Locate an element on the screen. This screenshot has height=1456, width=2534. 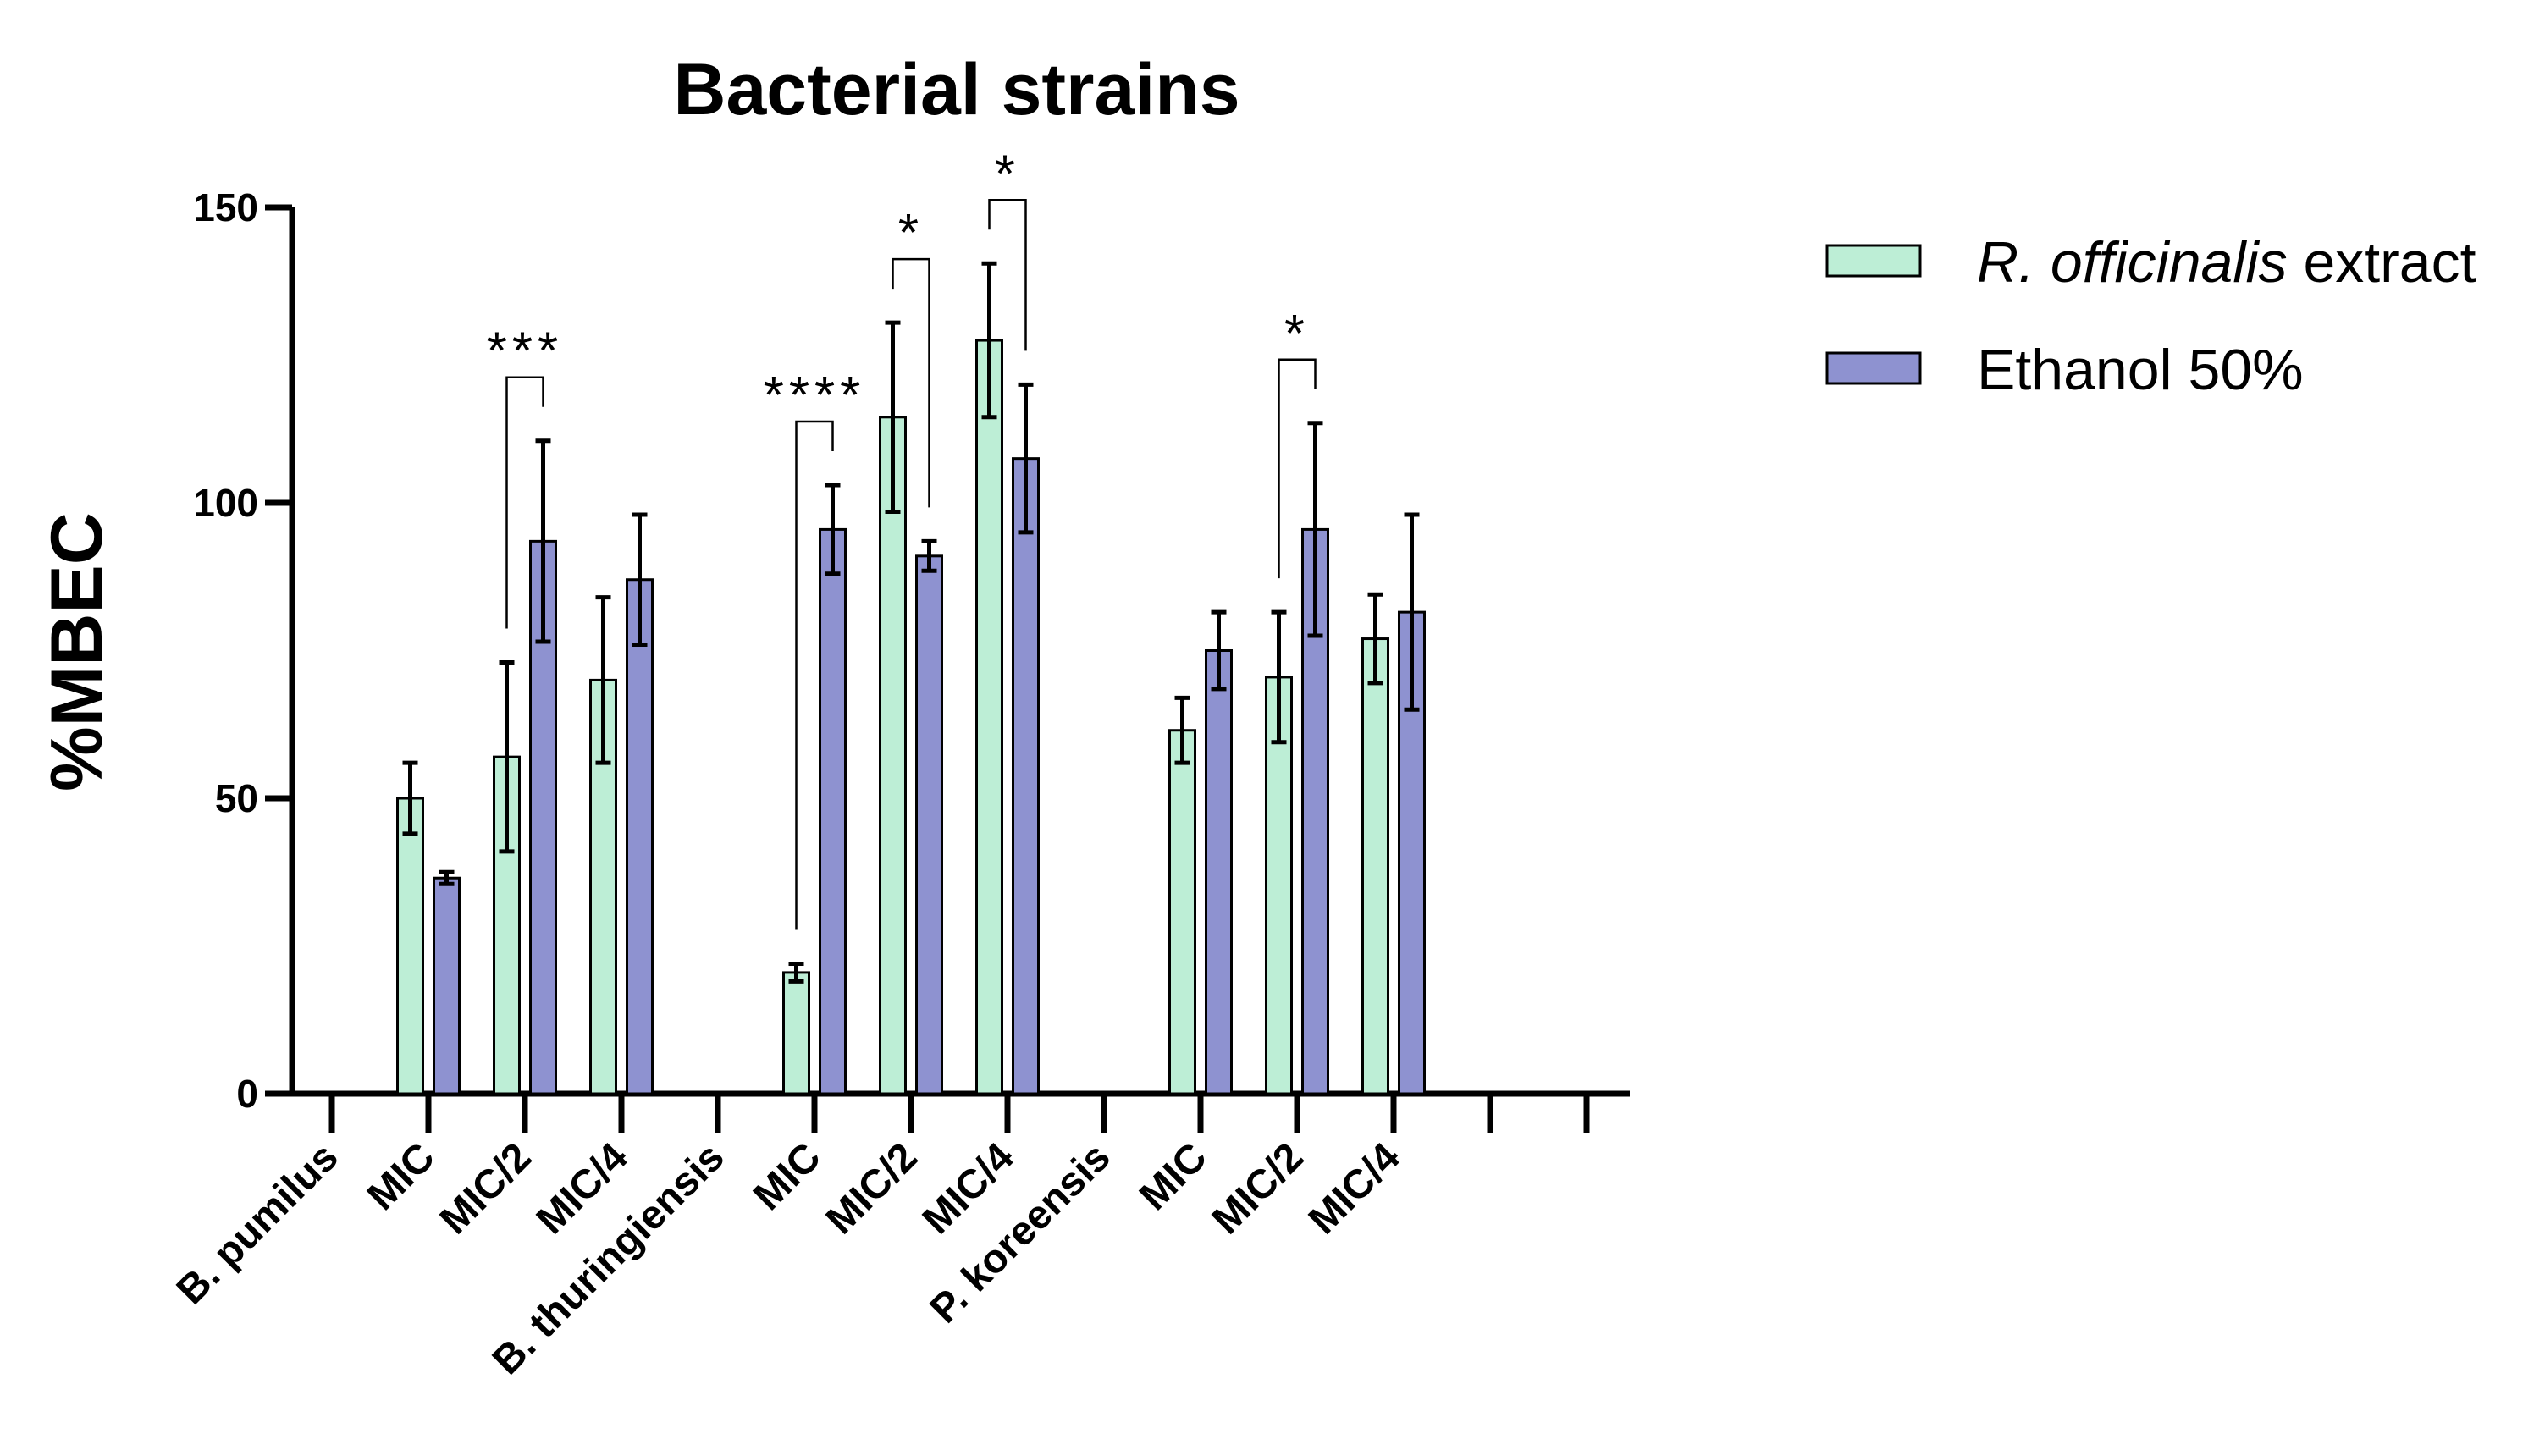
x-tick-label-2: MIC/2 is located at coordinates (486, 1188).